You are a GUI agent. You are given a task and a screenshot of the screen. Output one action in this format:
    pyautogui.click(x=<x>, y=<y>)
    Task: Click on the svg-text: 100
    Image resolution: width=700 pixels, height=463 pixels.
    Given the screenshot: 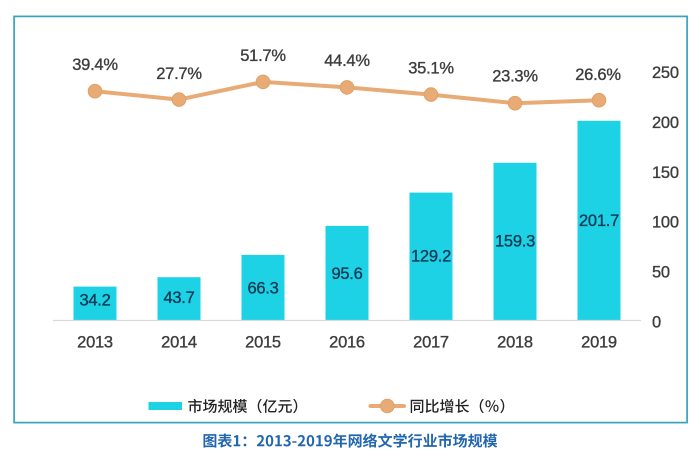 What is the action you would take?
    pyautogui.click(x=665, y=223)
    